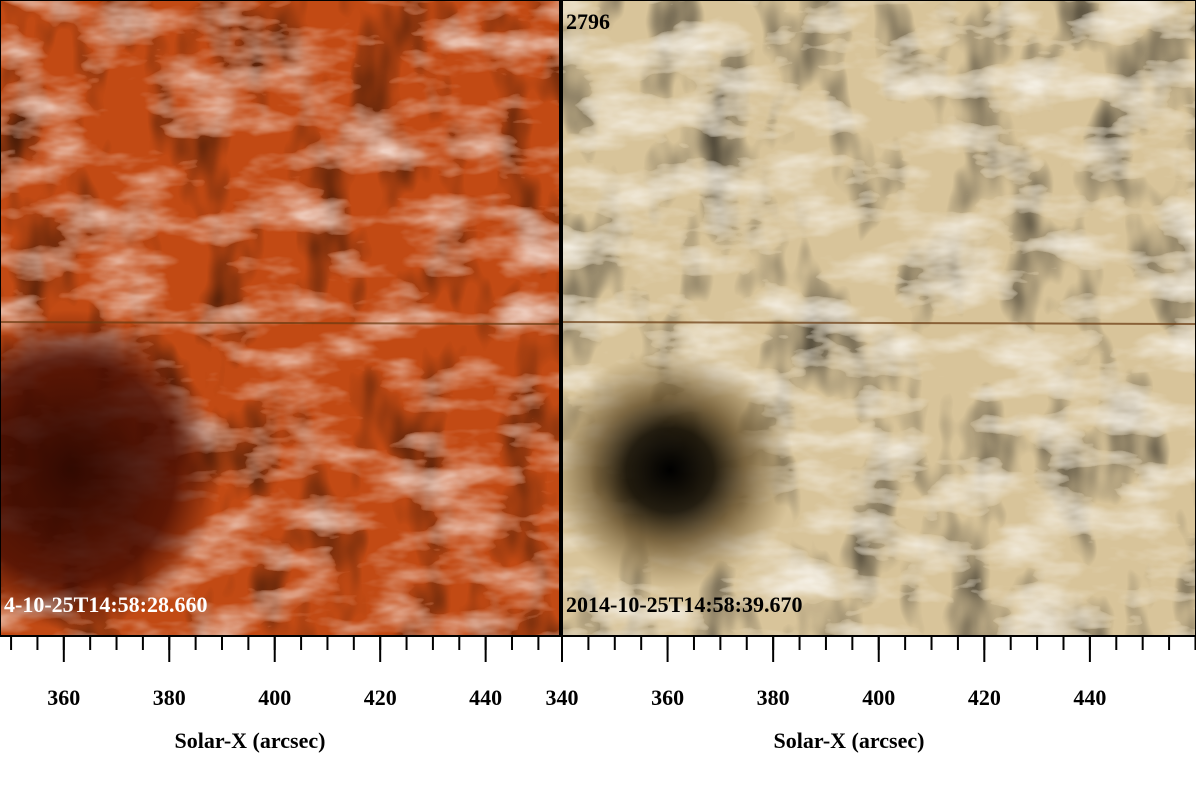 The width and height of the screenshot is (1196, 811). What do you see at coordinates (562, 697) in the screenshot?
I see `x-tick-label: 340` at bounding box center [562, 697].